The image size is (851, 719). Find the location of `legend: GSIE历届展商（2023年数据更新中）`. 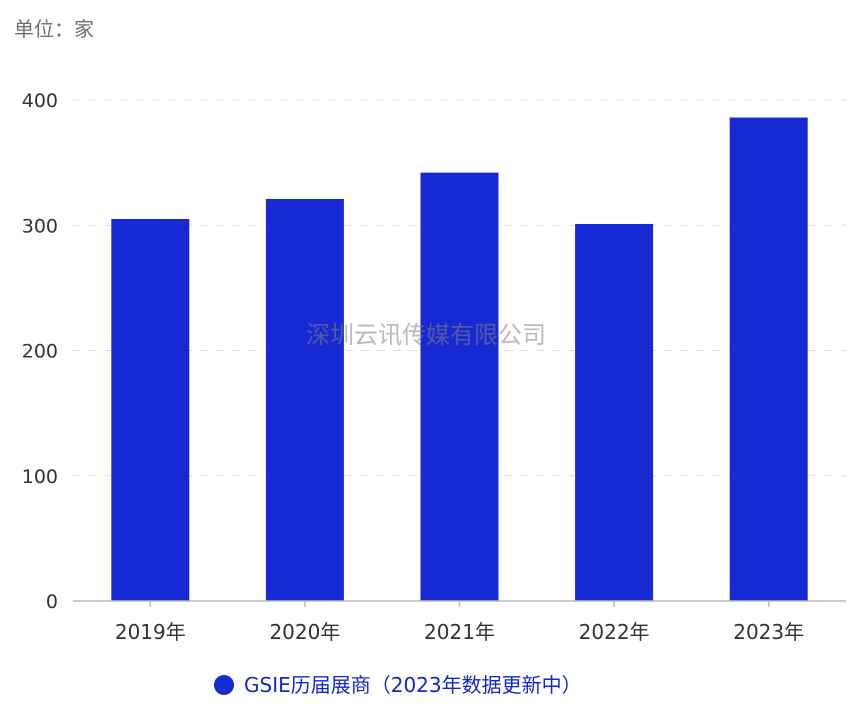

legend: GSIE历届展商（2023年数据更新中） is located at coordinates (398, 685).